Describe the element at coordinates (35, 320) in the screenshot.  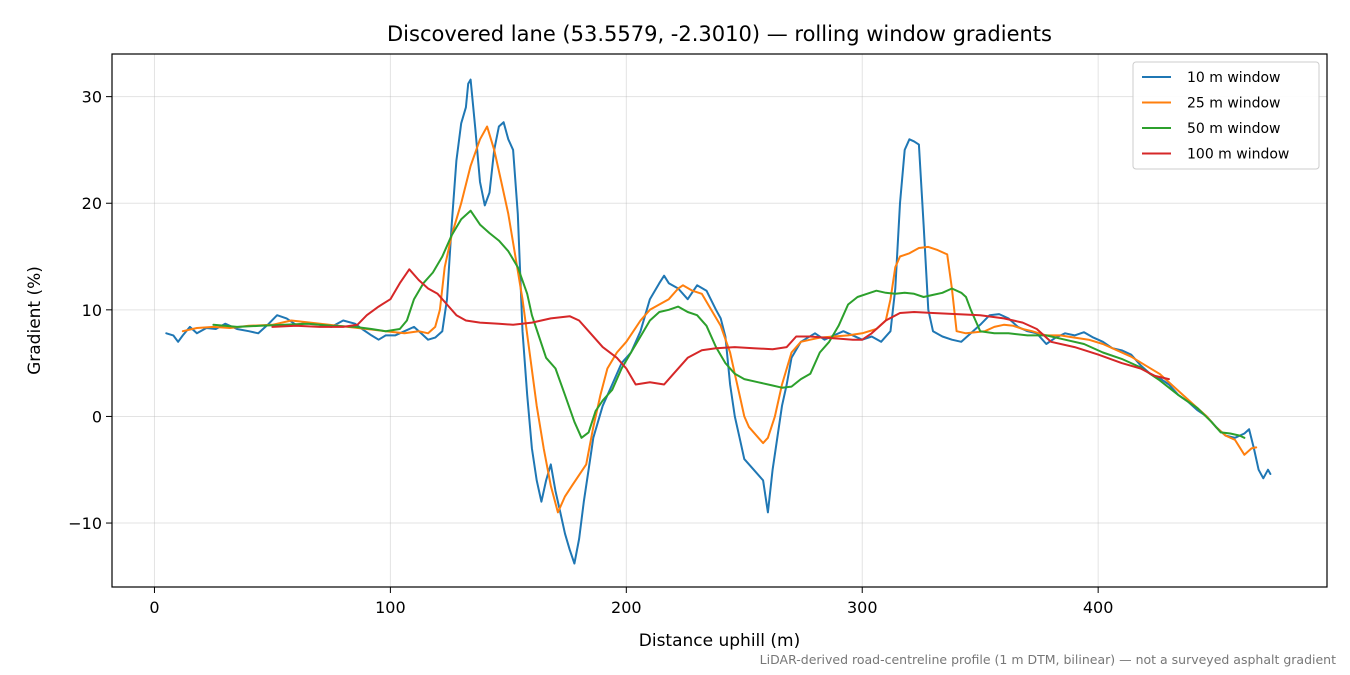
I see `y-axis-label: Gradient (%)` at that location.